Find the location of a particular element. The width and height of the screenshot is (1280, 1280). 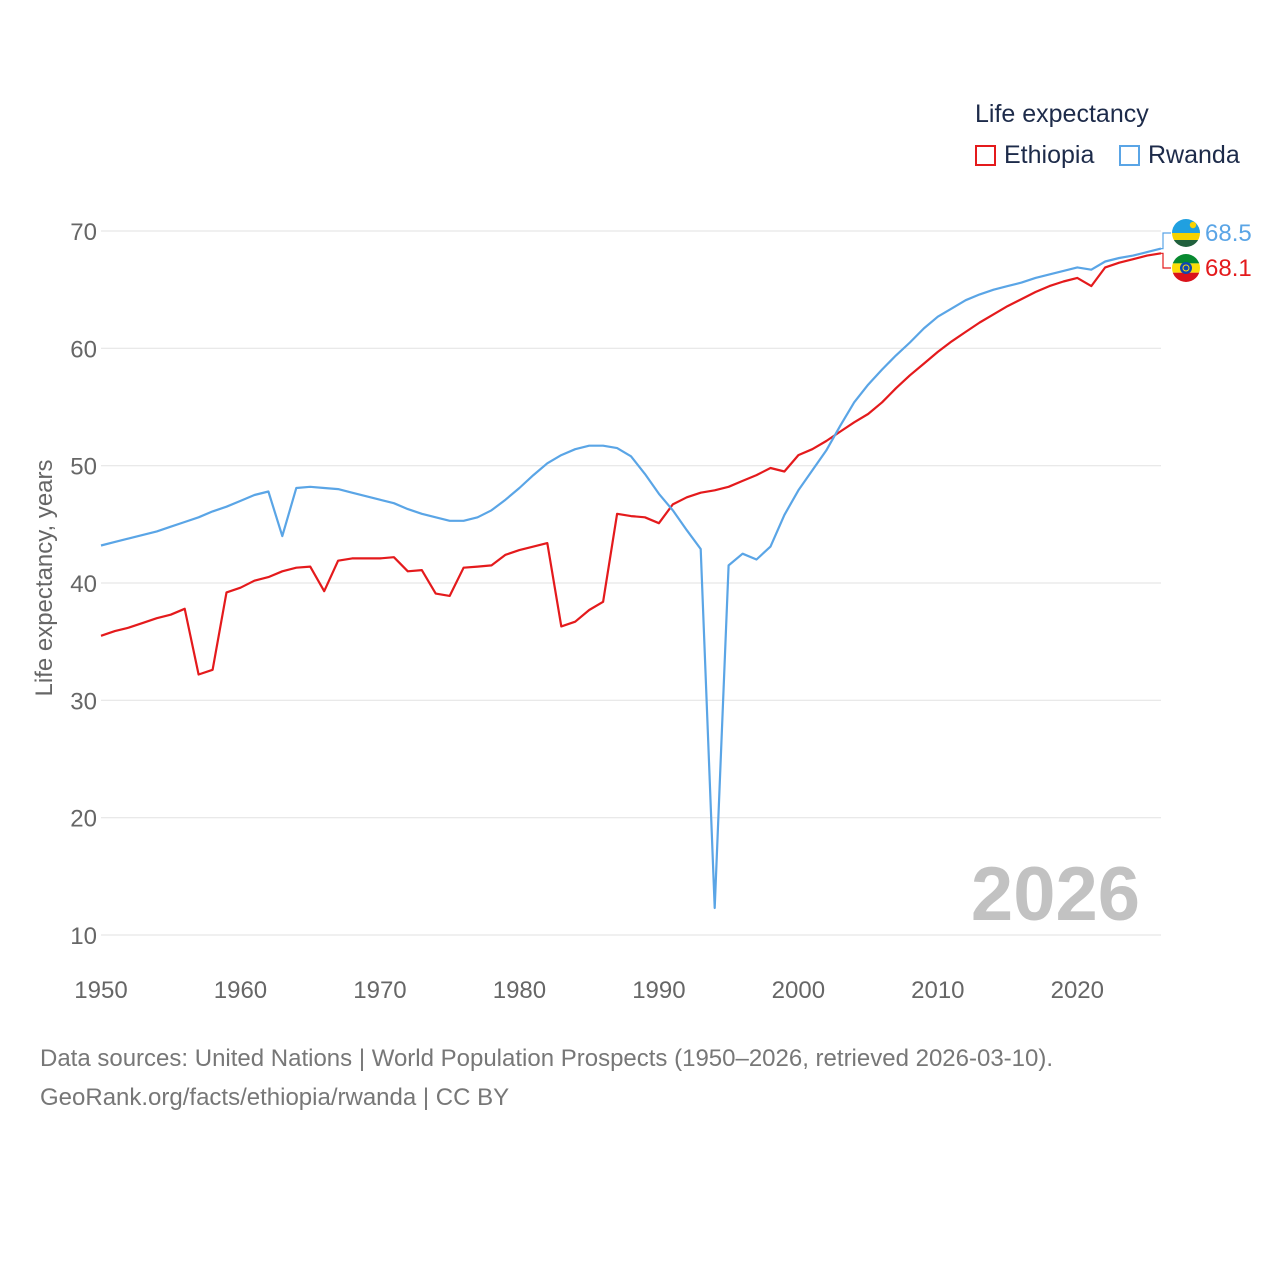

x-tick-label-2010: 2010 is located at coordinates (937, 990).